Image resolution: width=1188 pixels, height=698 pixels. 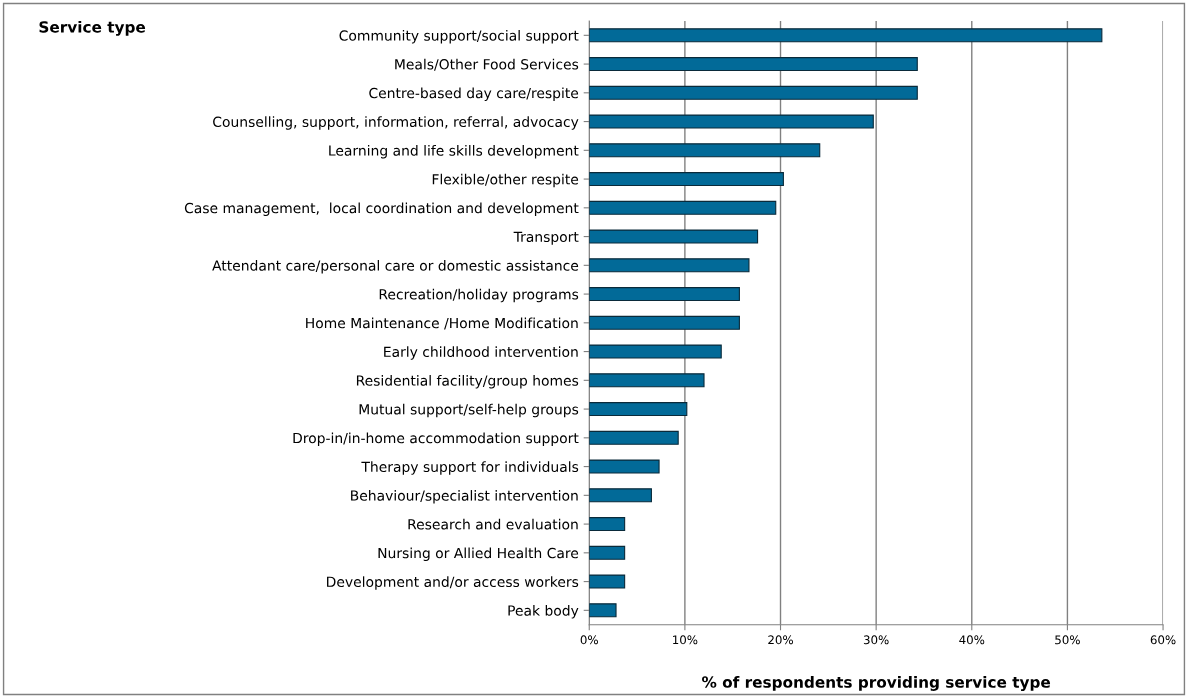 I want to click on y-tick-label: Community support/social support, so click(x=459, y=37).